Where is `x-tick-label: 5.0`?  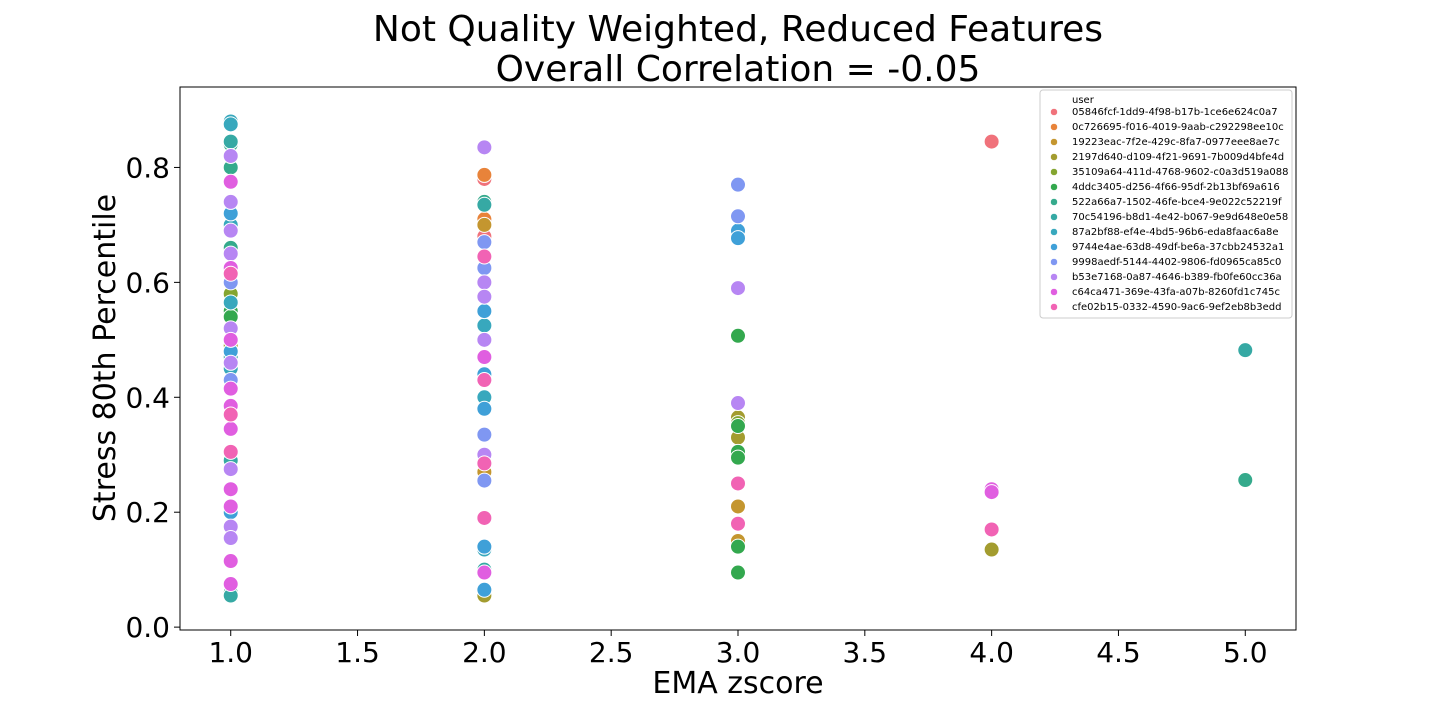 x-tick-label: 5.0 is located at coordinates (1245, 652).